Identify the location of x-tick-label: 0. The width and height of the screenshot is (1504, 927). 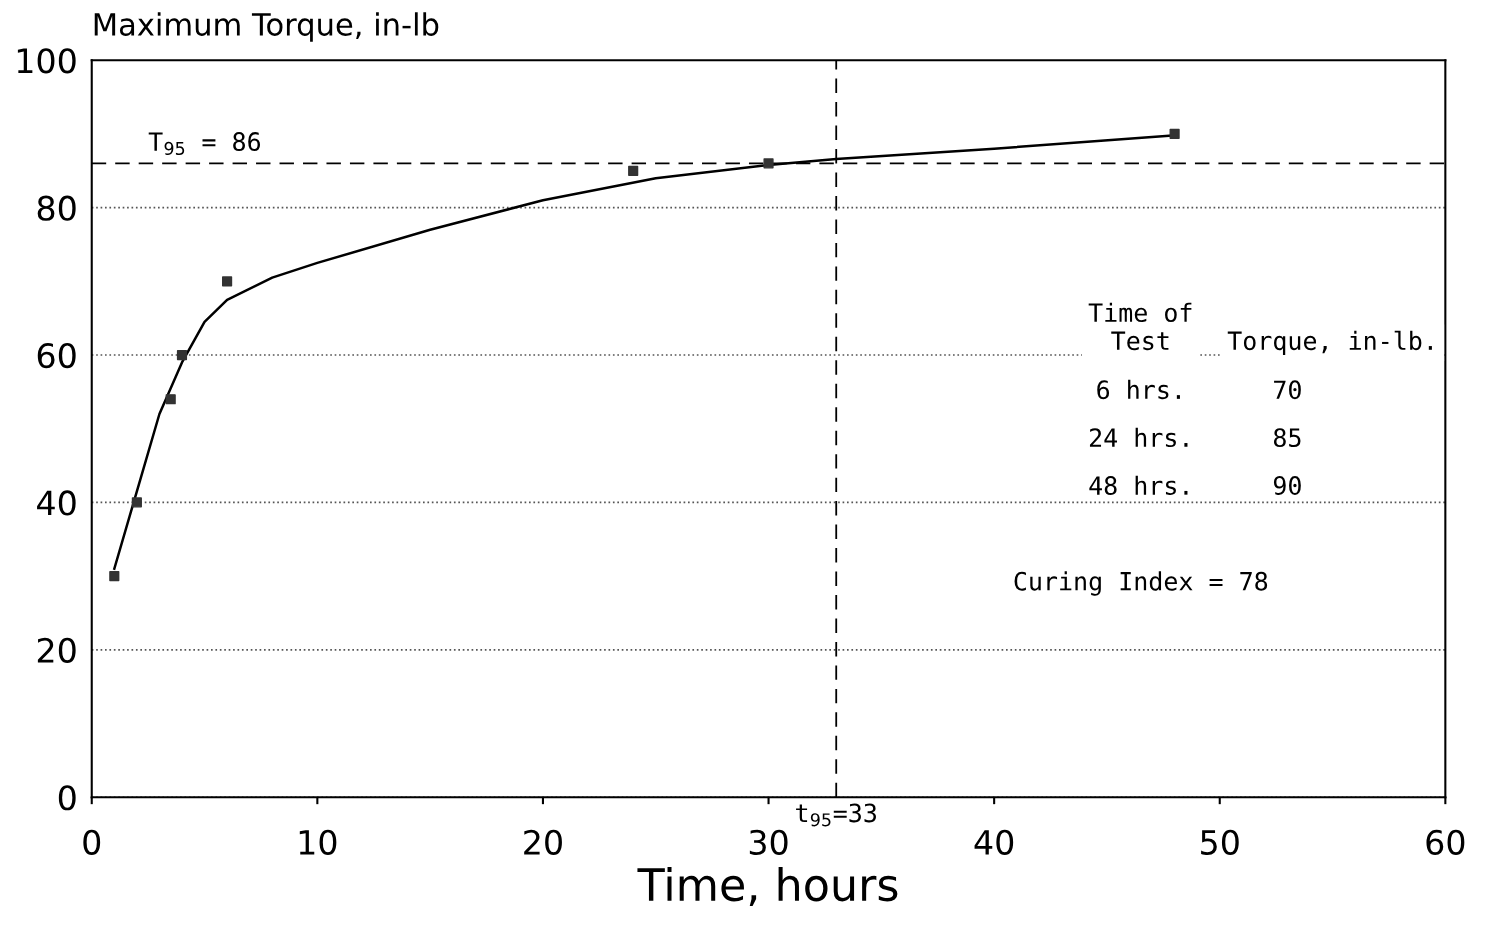
(92, 842).